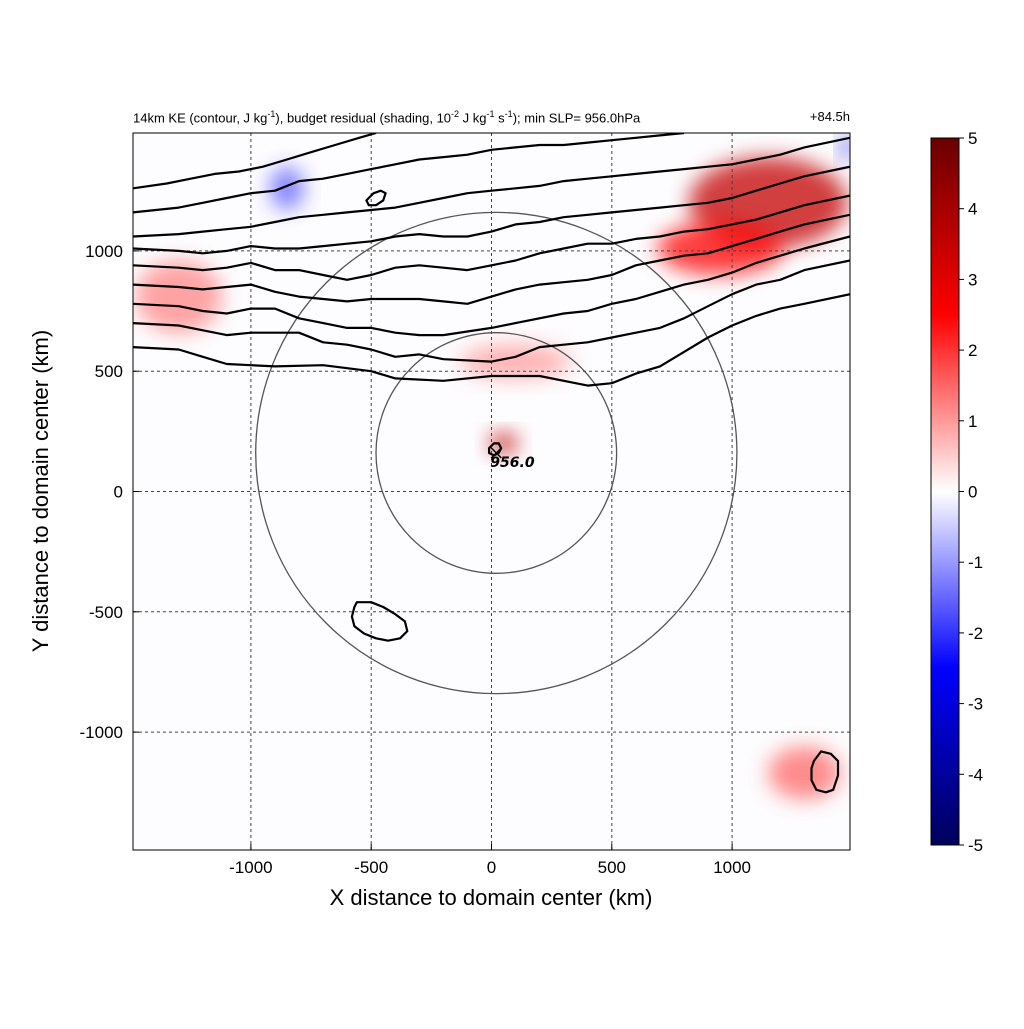 This screenshot has height=1029, width=1024. What do you see at coordinates (104, 251) in the screenshot?
I see `y-tick-label: 1000` at bounding box center [104, 251].